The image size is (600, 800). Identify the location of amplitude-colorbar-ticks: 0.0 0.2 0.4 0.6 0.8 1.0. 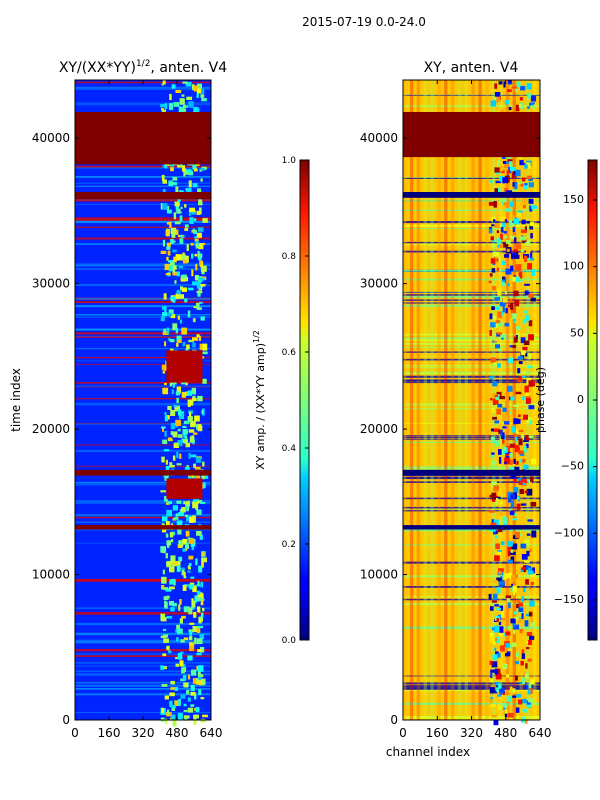
(295, 401).